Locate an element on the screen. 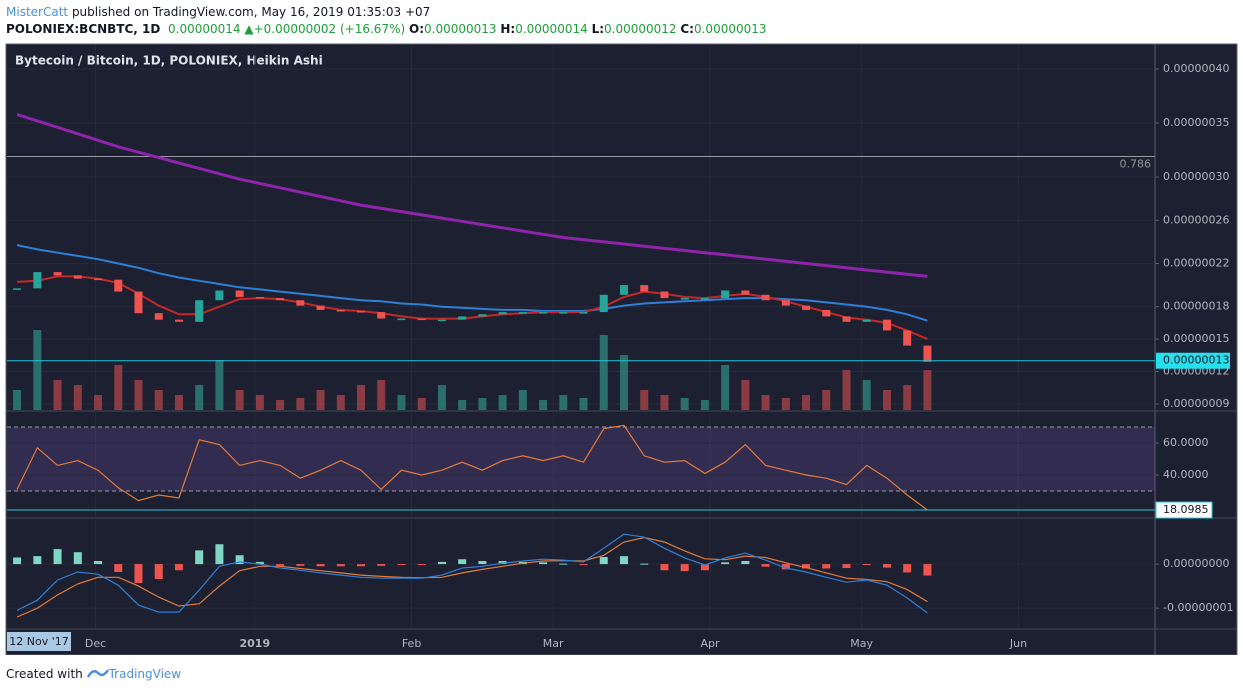  y-tick-label: 0.00000009 is located at coordinates (1196, 403).